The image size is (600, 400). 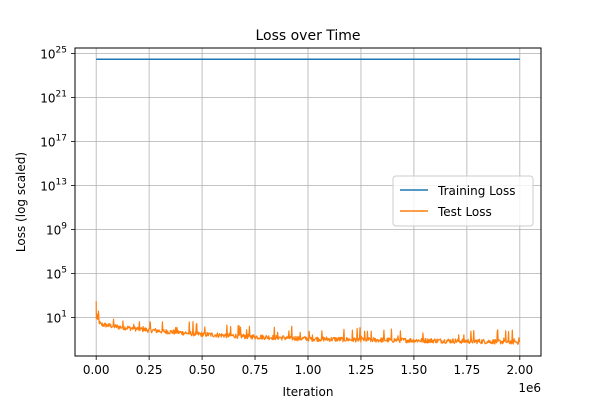 What do you see at coordinates (464, 212) in the screenshot?
I see `legend-label-test-loss: Test Loss` at bounding box center [464, 212].